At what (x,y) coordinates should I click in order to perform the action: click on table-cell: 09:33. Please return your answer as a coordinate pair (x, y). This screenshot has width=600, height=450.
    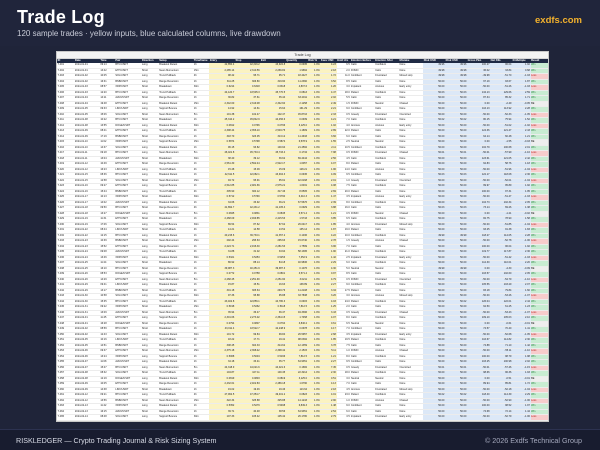
    Looking at the image, I should click on (107, 109).